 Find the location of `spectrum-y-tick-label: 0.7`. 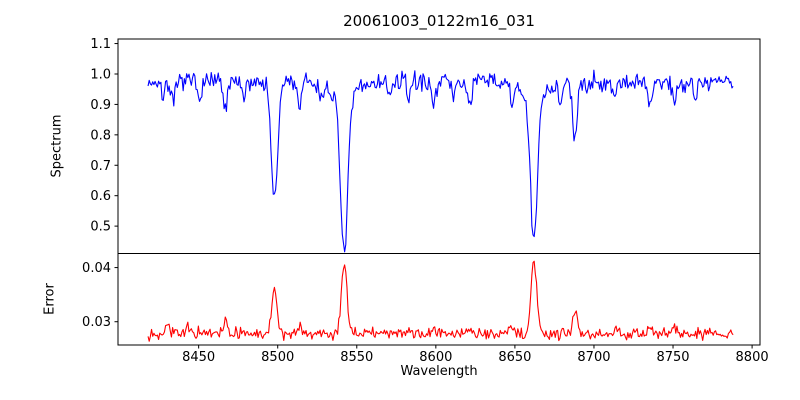

spectrum-y-tick-label: 0.7 is located at coordinates (100, 166).